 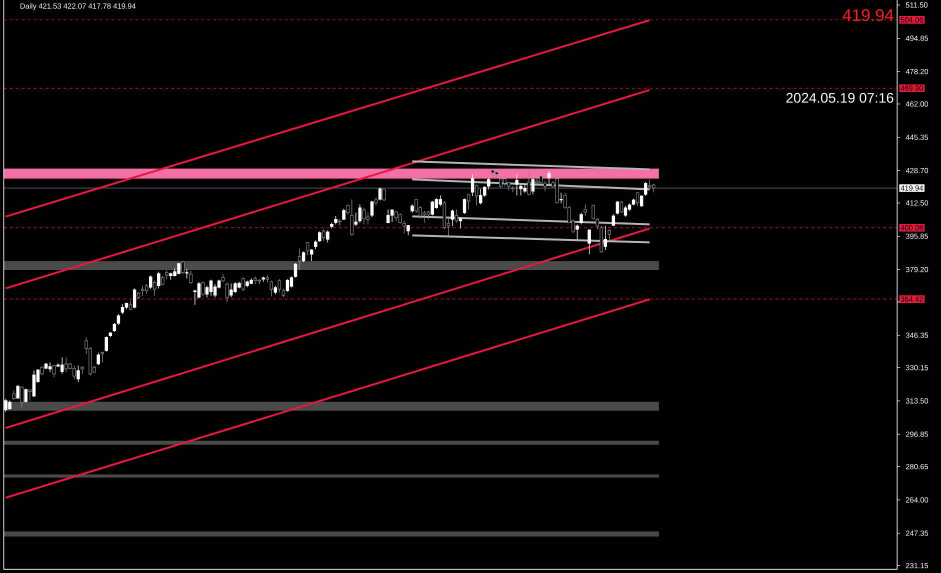 I want to click on annotation: 419.94, so click(x=868, y=15).